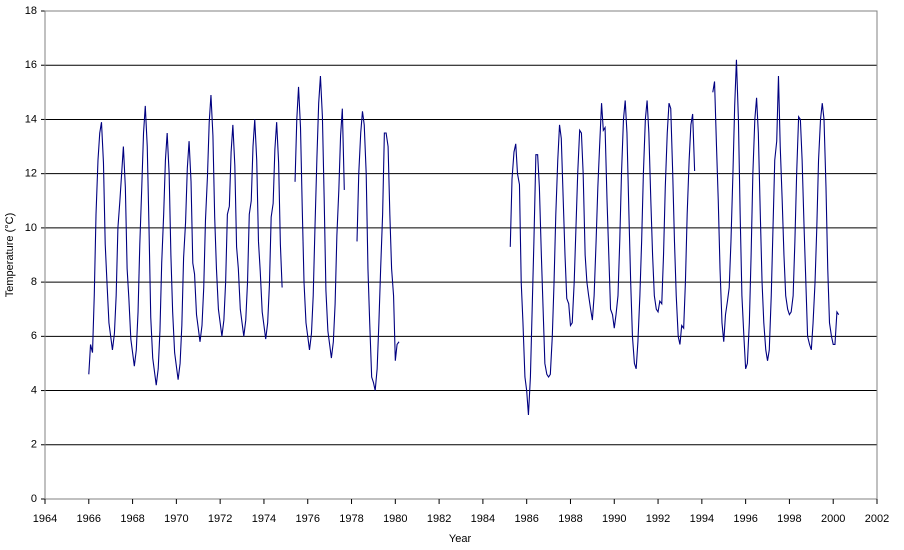  Describe the element at coordinates (34, 499) in the screenshot. I see `y-tick-label: 0` at that location.